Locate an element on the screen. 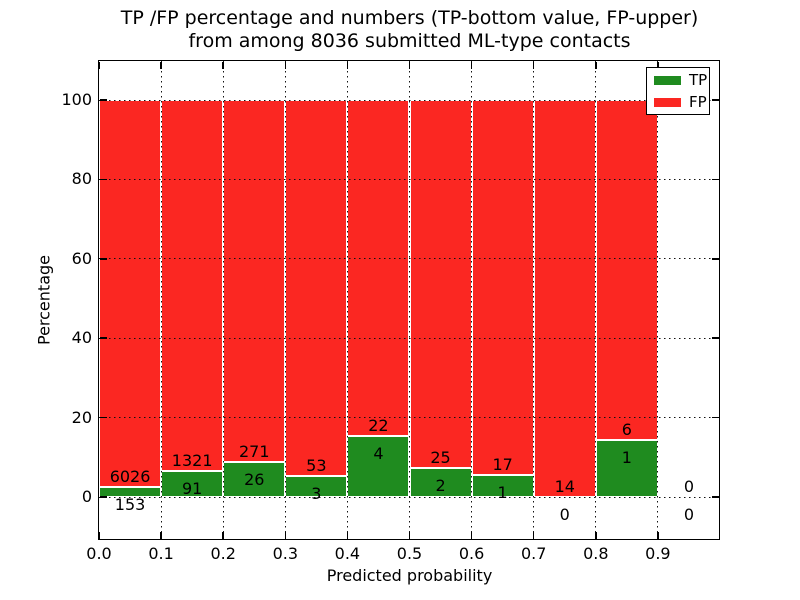 This screenshot has height=600, width=800. x-tick-top-0.8 is located at coordinates (596, 65).